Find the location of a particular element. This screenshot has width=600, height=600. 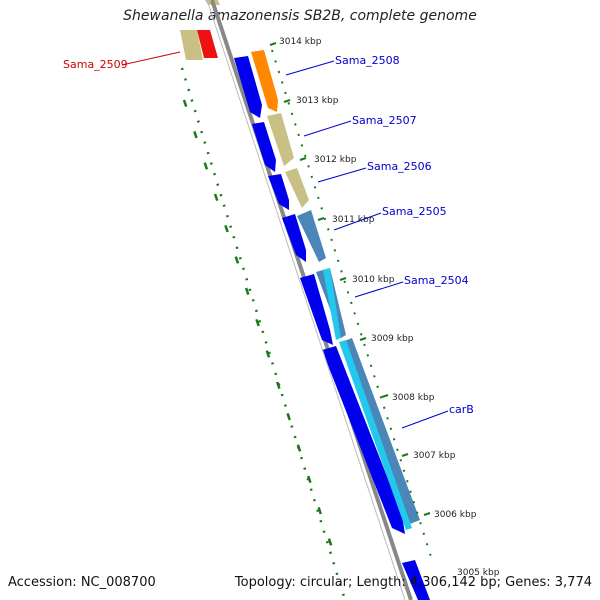

gene-label-sama-2507: Sama_2507 is located at coordinates (384, 120).